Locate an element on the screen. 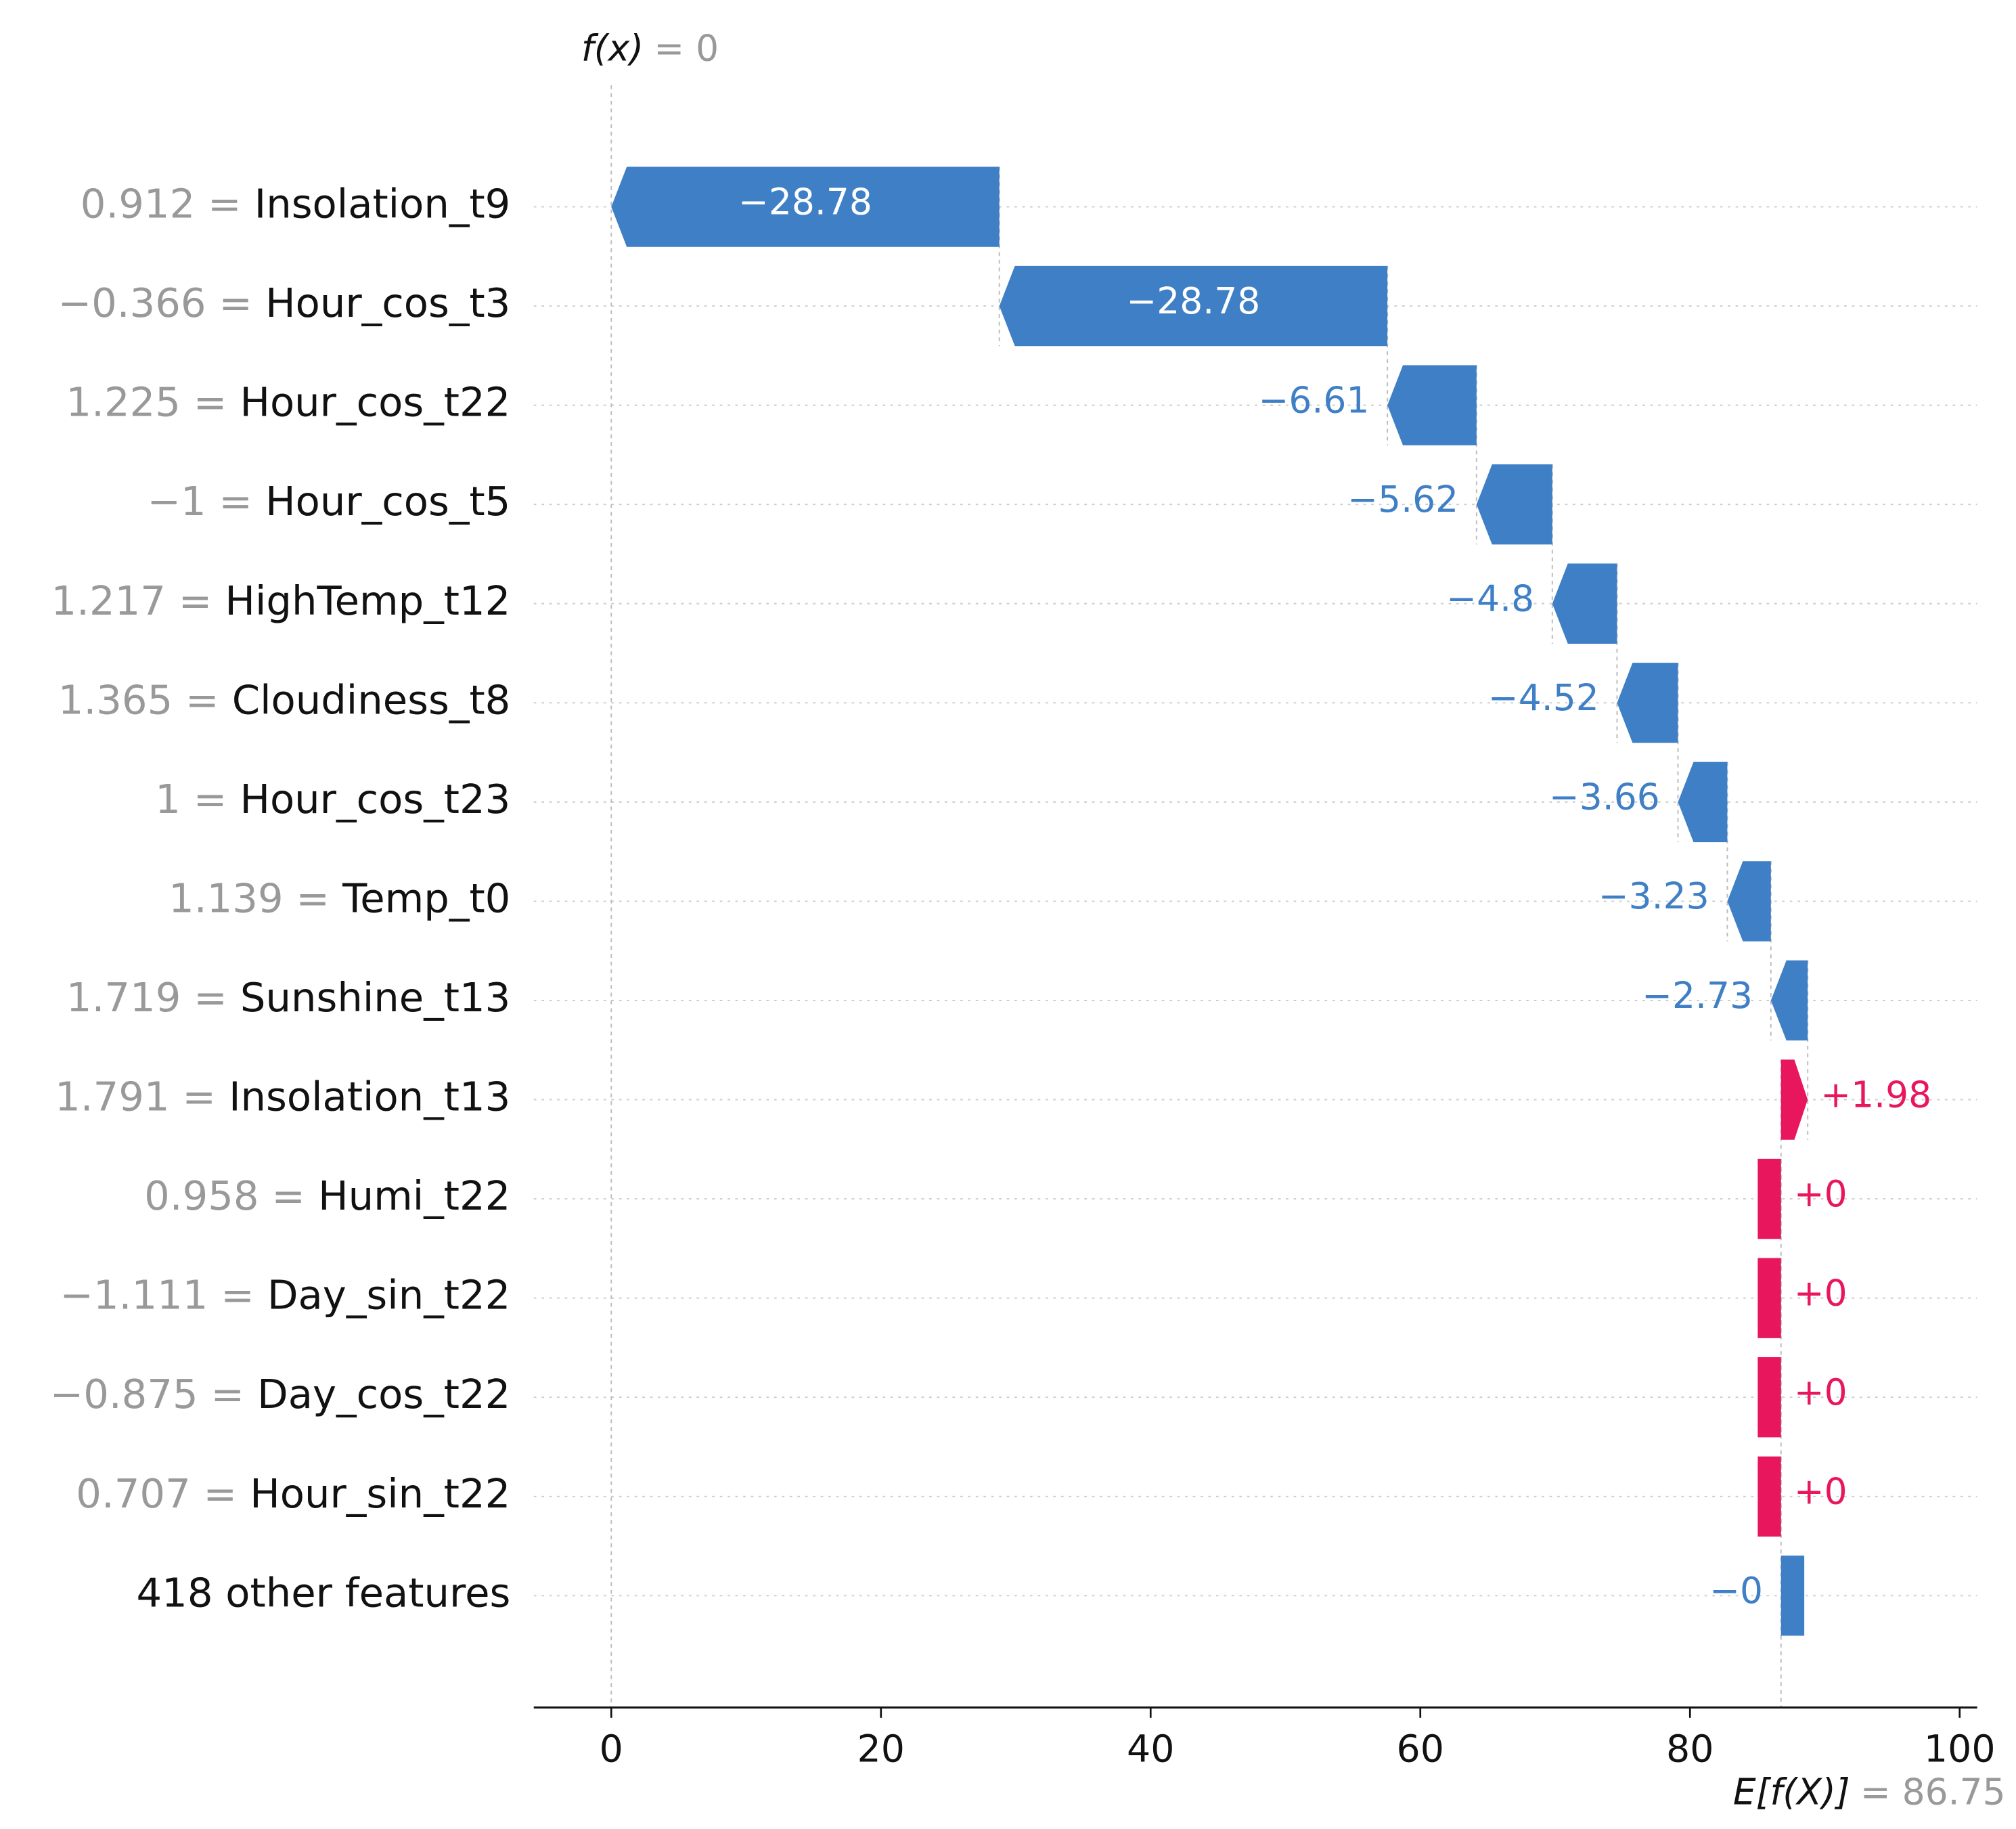  feature-value: −1.111 = is located at coordinates (157, 1295).